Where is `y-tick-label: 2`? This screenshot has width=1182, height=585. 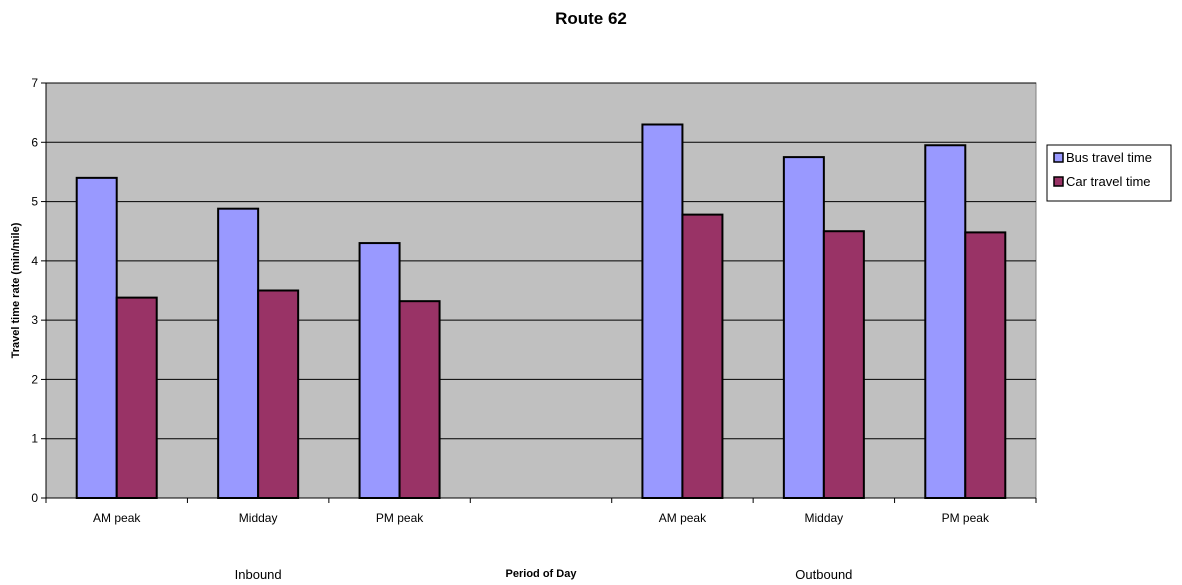 y-tick-label: 2 is located at coordinates (34, 379).